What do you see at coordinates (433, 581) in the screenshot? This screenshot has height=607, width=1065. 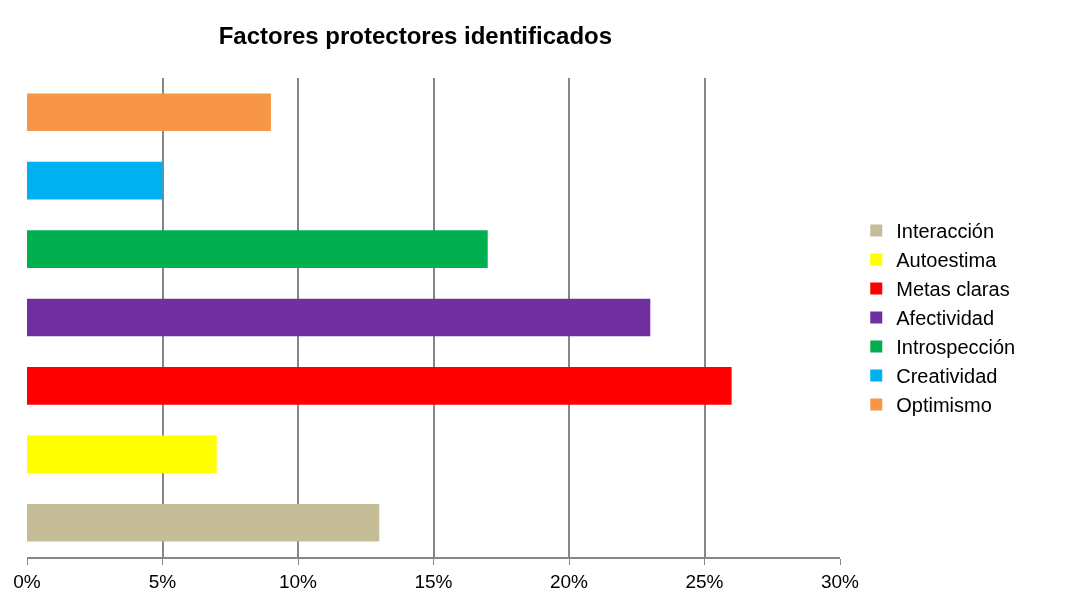 I see `x-tick-label: 15%` at bounding box center [433, 581].